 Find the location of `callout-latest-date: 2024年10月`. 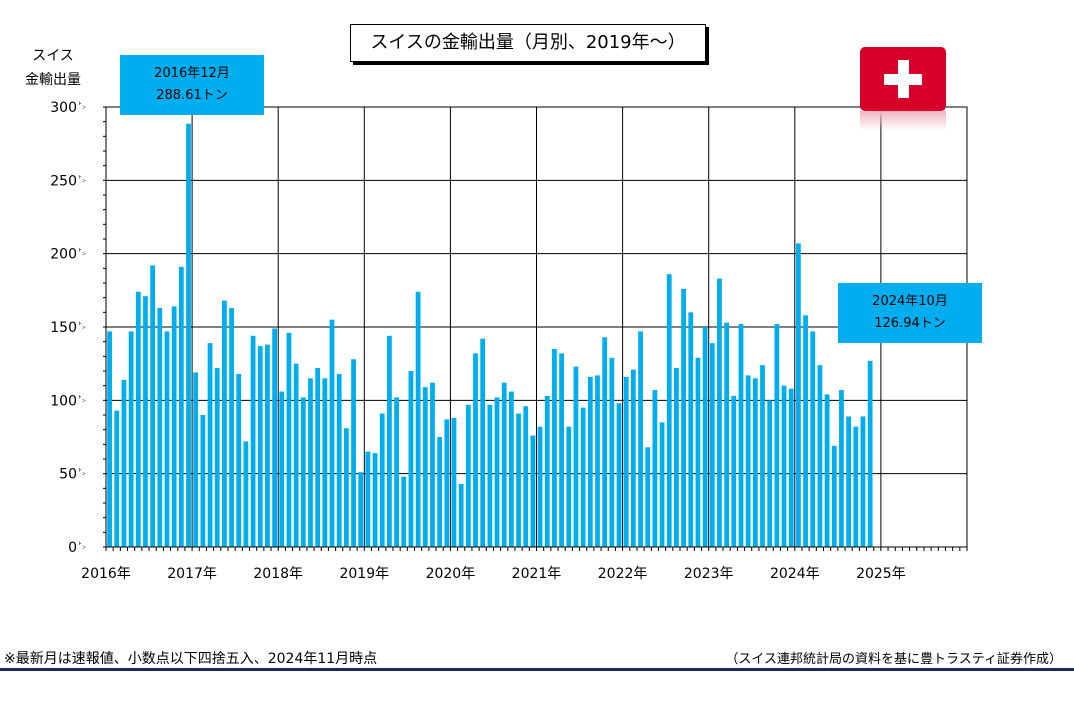

callout-latest-date: 2024年10月 is located at coordinates (910, 301).